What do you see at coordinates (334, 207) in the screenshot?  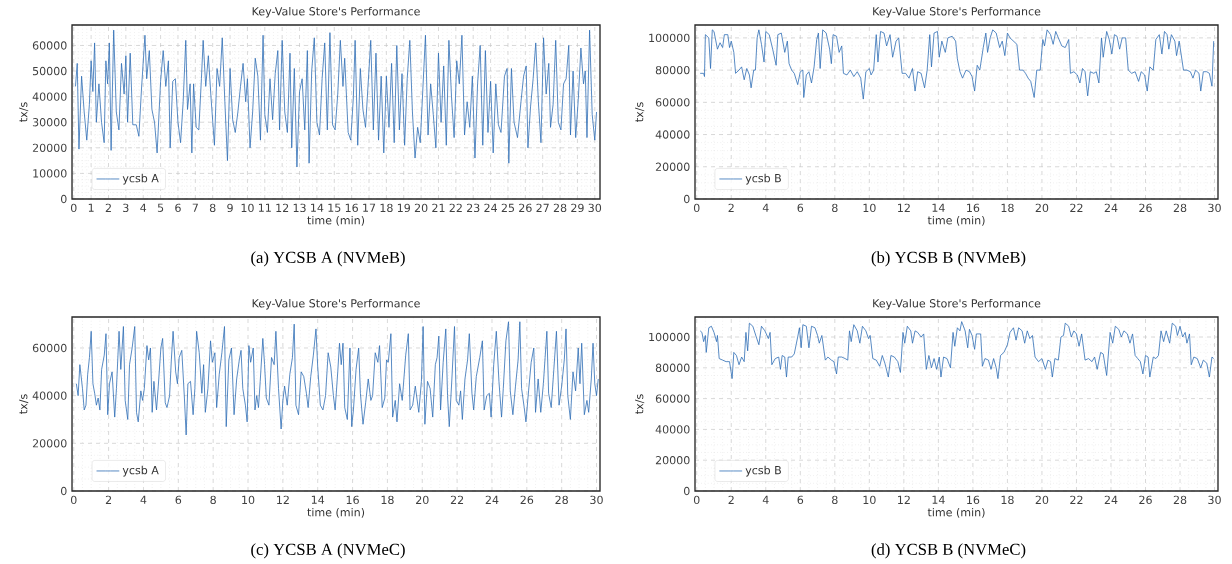 I see `x-tick-label: 15` at bounding box center [334, 207].